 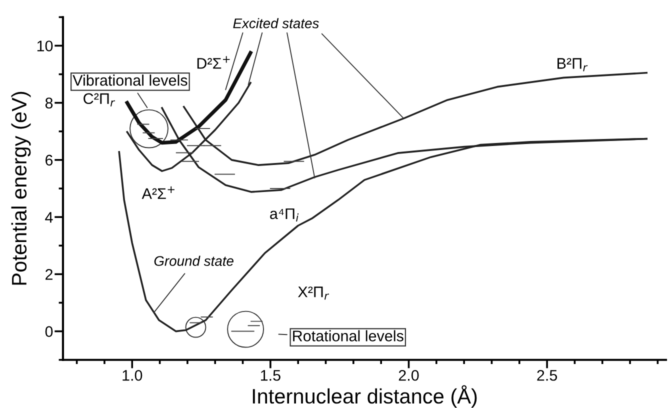 What do you see at coordinates (348, 336) in the screenshot?
I see `annotation: Rotational levels` at bounding box center [348, 336].